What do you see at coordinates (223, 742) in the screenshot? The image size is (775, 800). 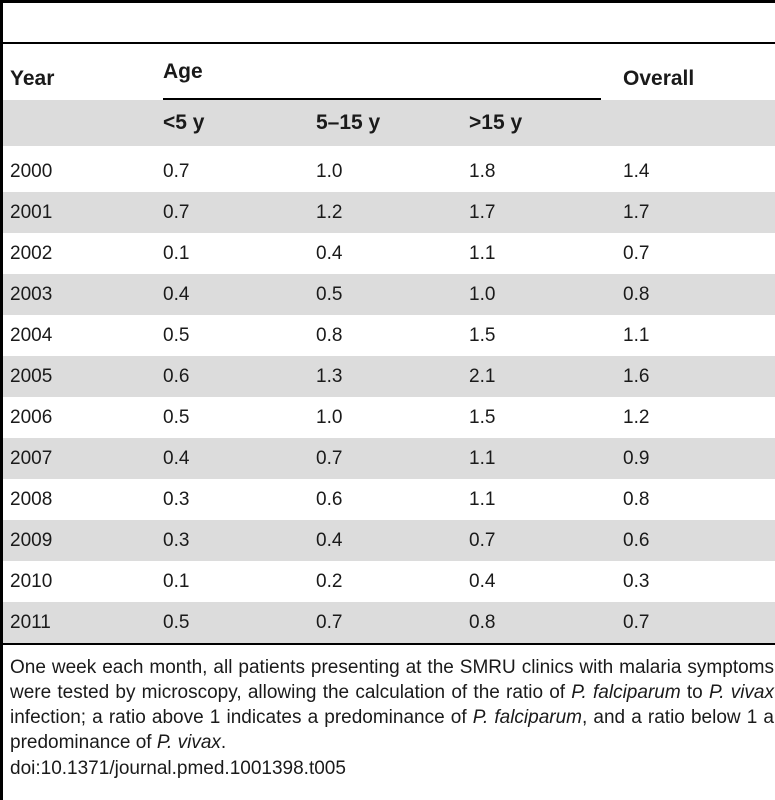 I see `footnote-text: .` at bounding box center [223, 742].